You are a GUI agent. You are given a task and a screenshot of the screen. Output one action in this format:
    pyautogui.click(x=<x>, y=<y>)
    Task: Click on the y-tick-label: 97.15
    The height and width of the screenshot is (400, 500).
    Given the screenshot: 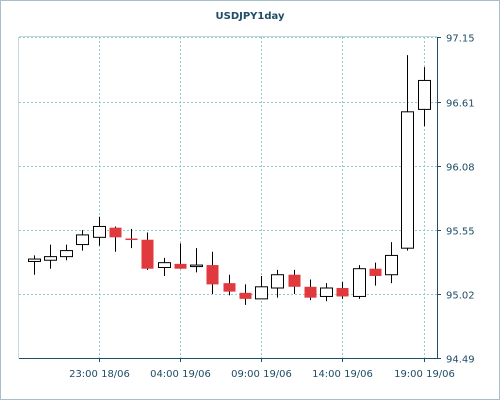 What is the action you would take?
    pyautogui.click(x=460, y=39)
    